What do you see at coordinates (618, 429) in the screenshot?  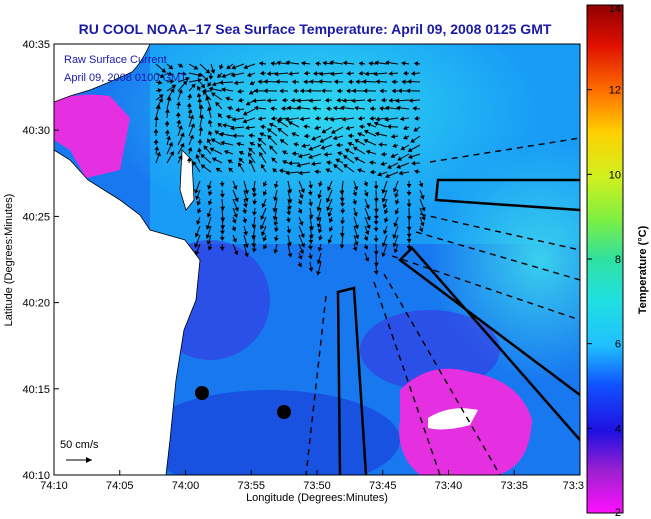 I see `colorbar-tick-label: 4` at bounding box center [618, 429].